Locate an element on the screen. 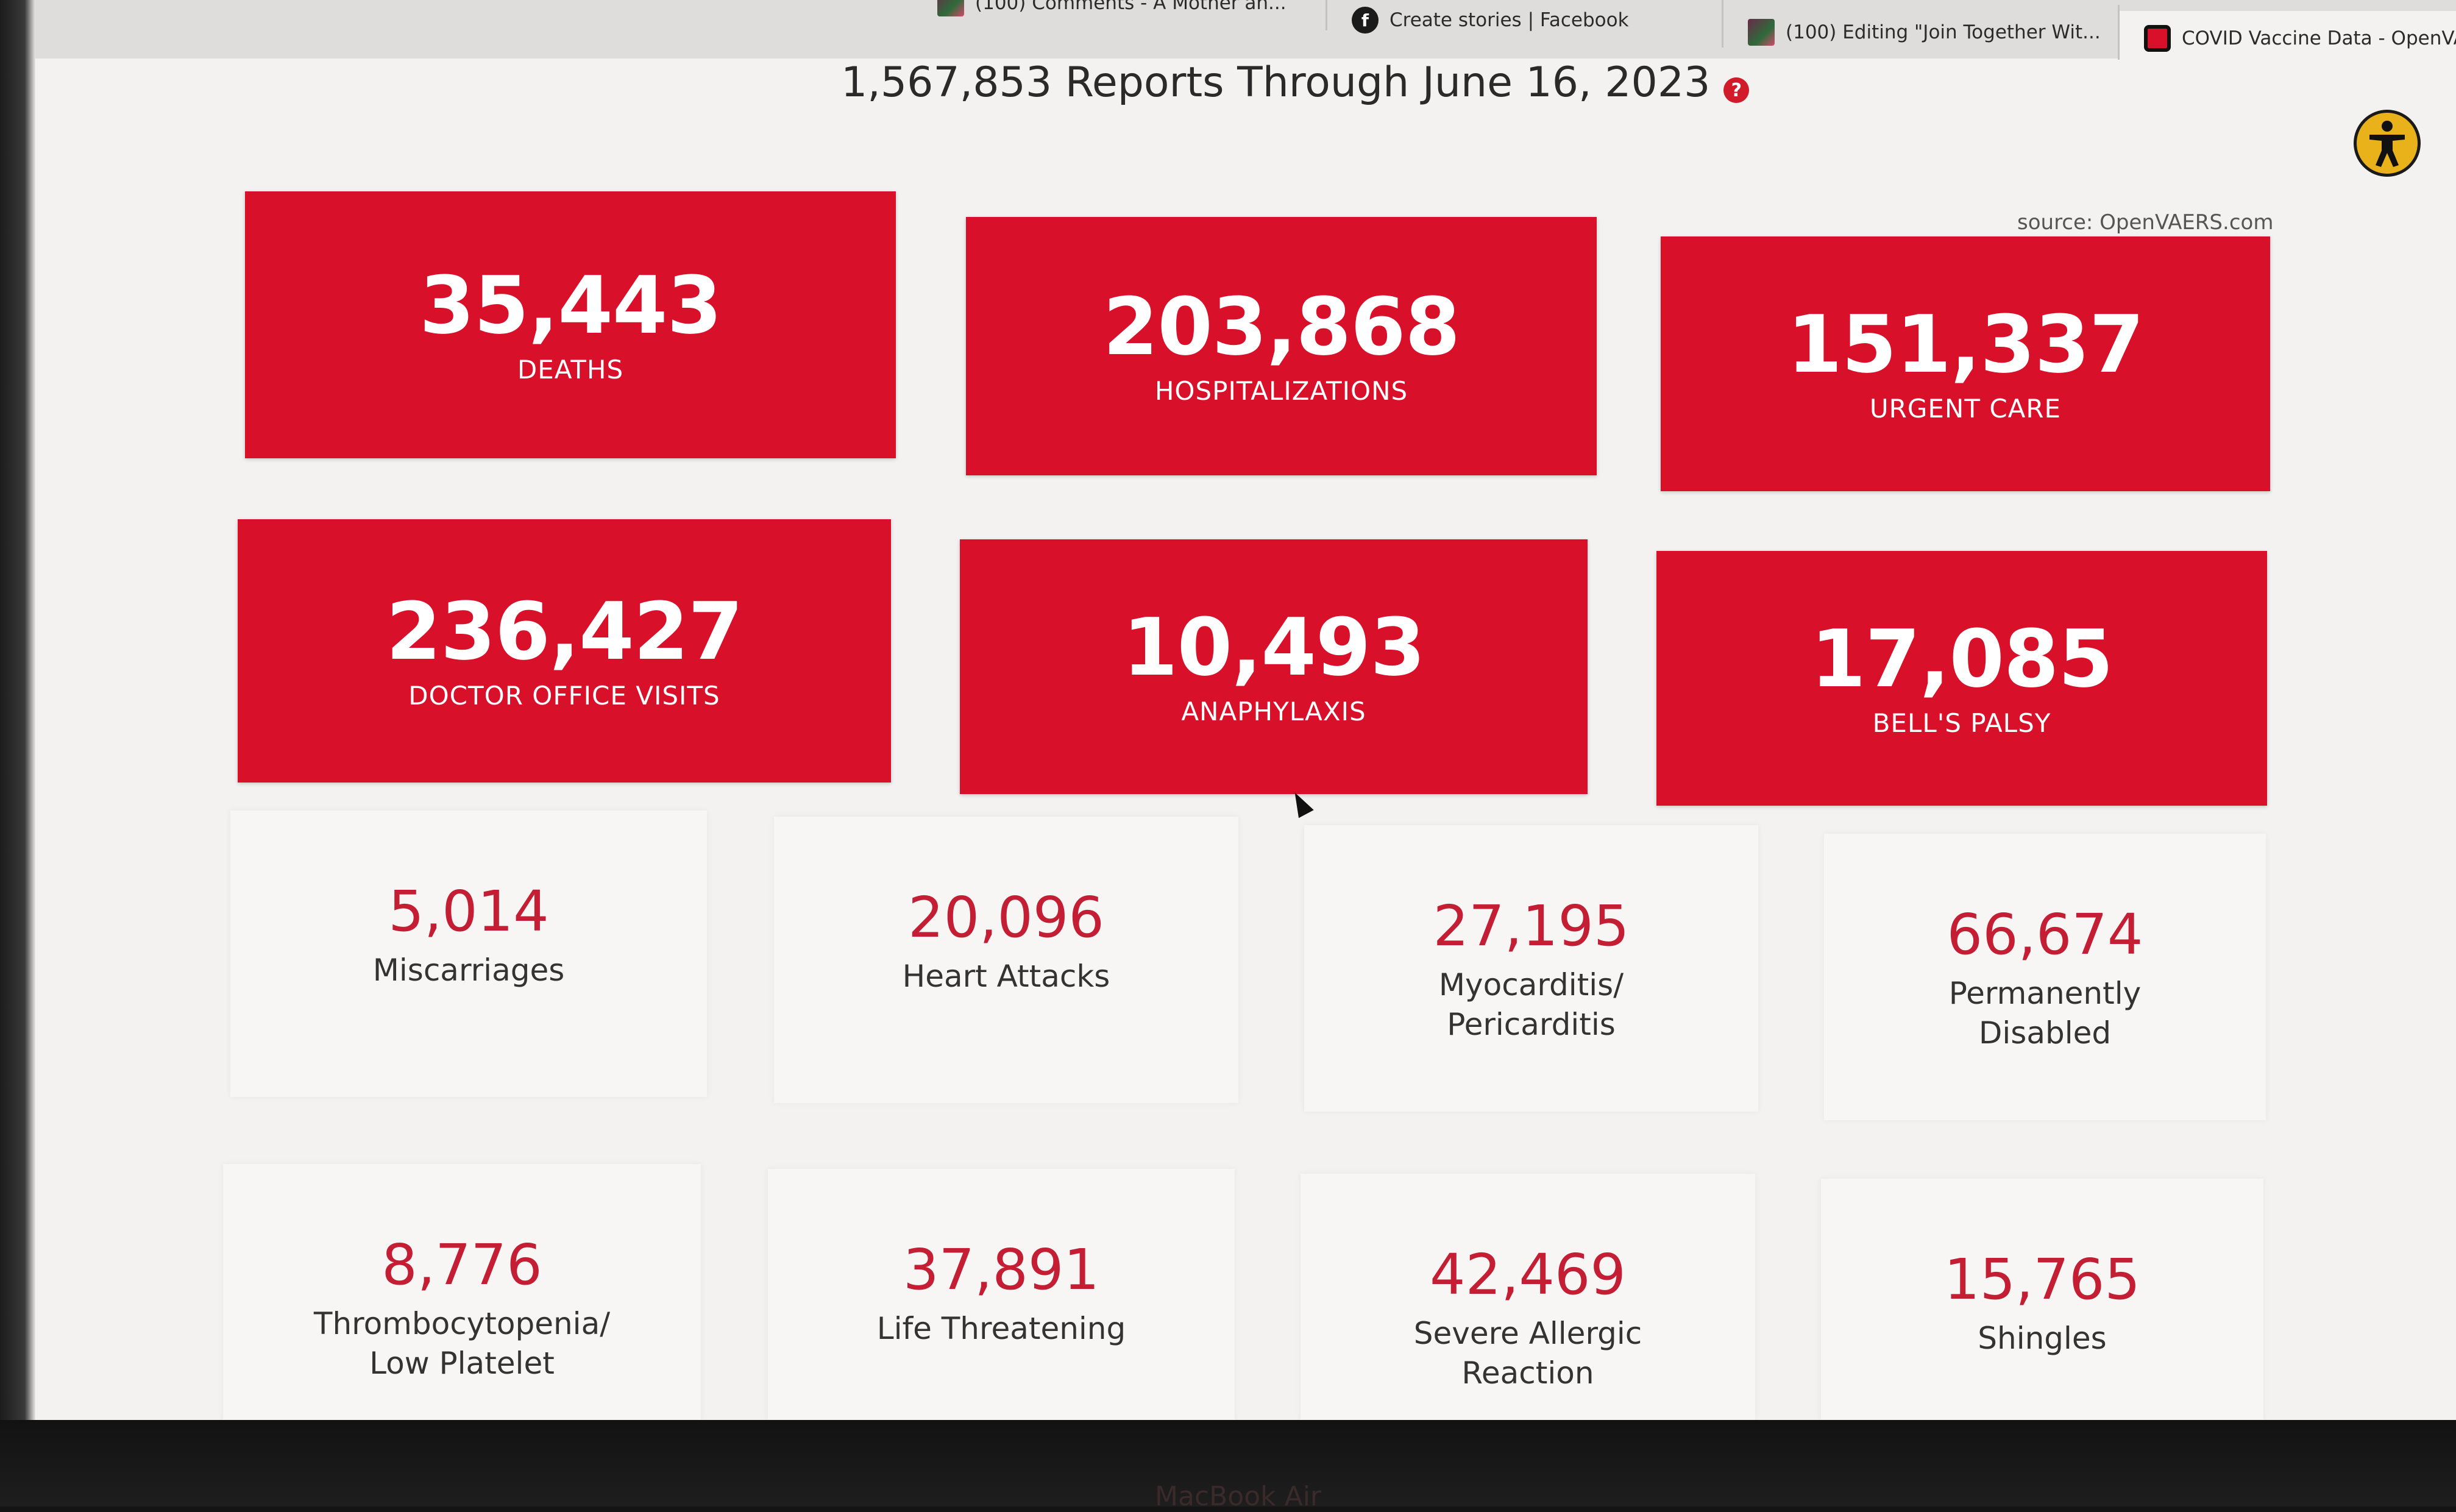  stat-card-urgent-care: 151,337 URGENT CARE is located at coordinates (1965, 363).